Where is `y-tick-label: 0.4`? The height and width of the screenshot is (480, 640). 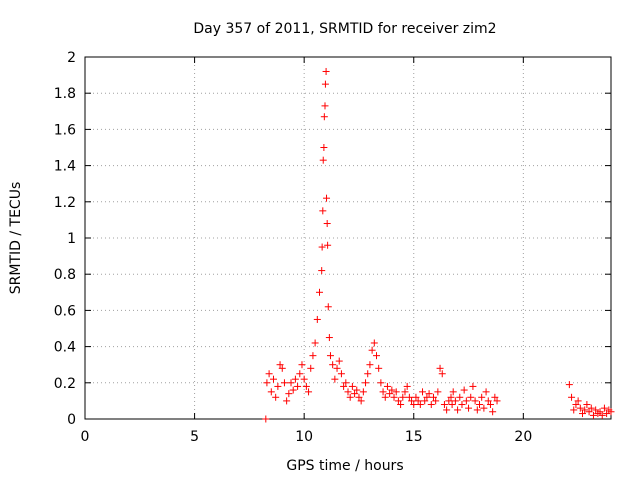 y-tick-label: 0.4 is located at coordinates (65, 348).